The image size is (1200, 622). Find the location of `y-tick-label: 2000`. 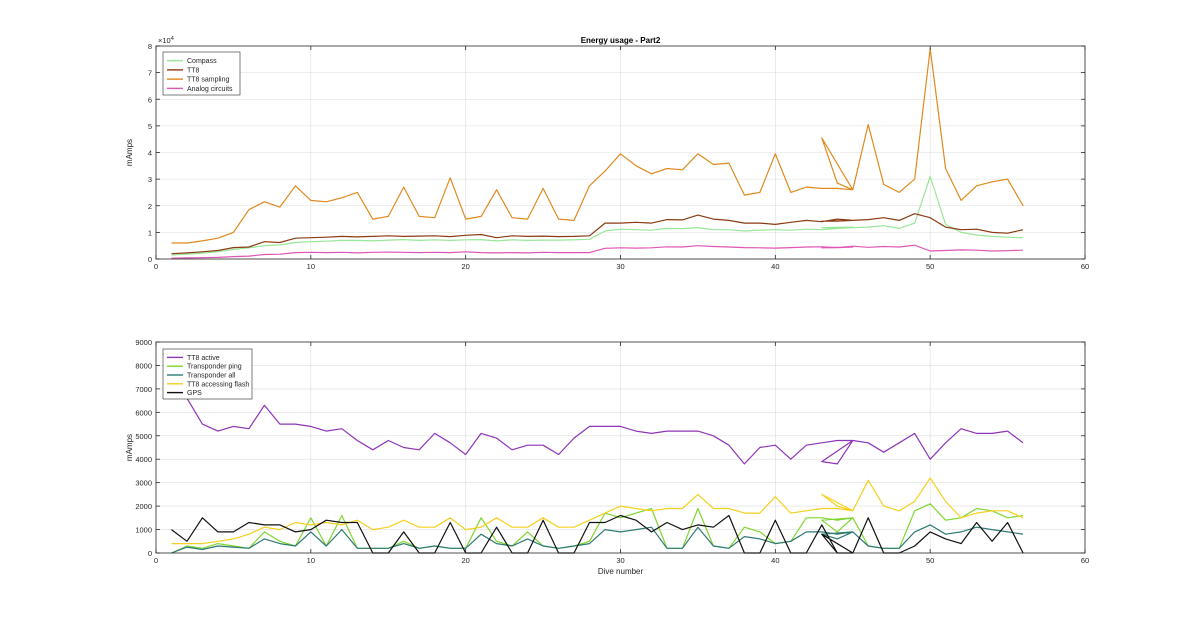

y-tick-label: 2000 is located at coordinates (143, 506).